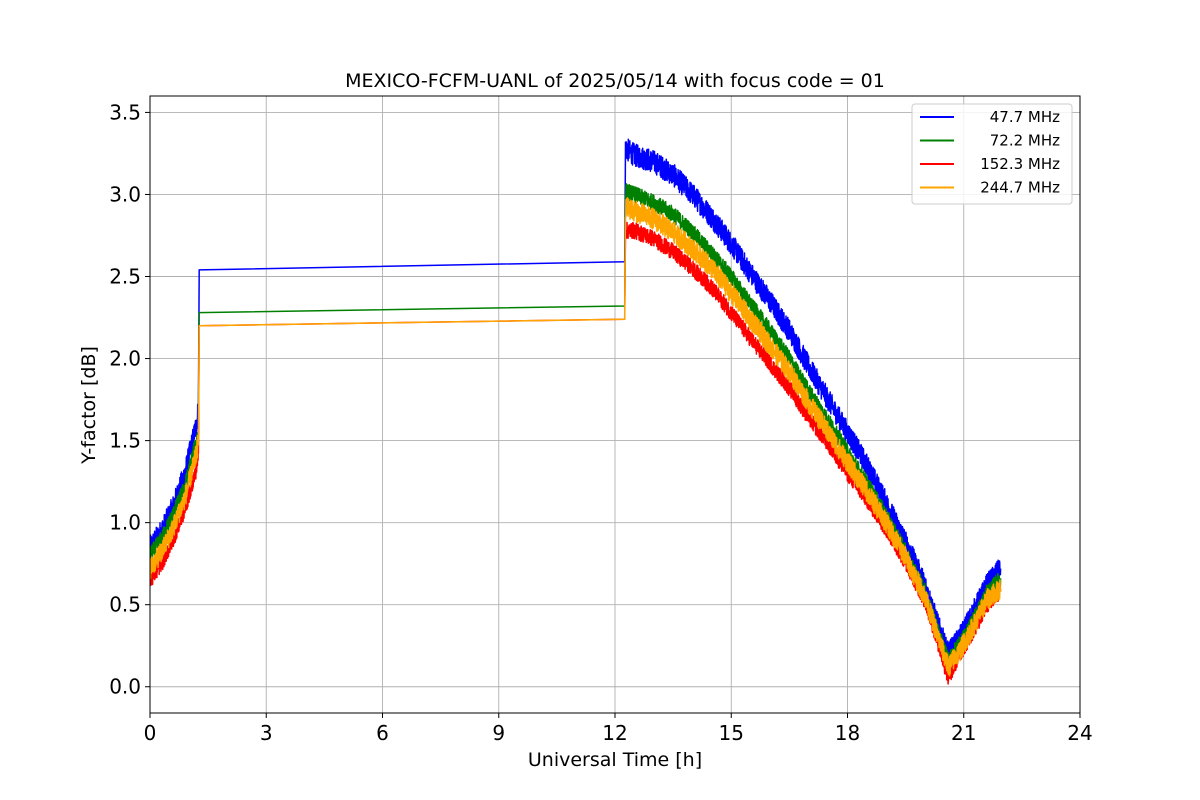 Image resolution: width=1200 pixels, height=800 pixels. Describe the element at coordinates (266, 733) in the screenshot. I see `x-tick-label: 3` at that location.